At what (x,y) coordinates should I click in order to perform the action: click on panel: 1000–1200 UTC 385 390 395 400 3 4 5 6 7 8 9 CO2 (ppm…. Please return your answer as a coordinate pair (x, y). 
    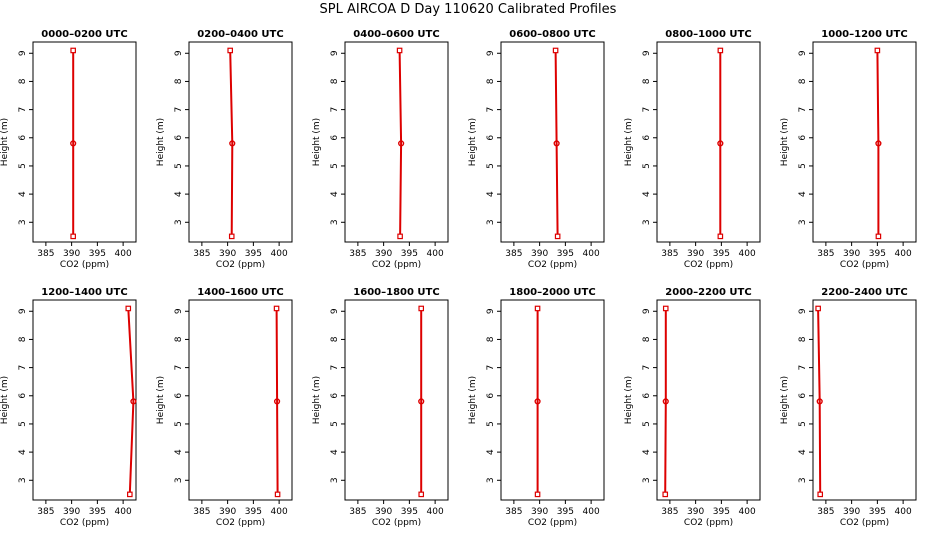
    Looking at the image, I should click on (848, 149).